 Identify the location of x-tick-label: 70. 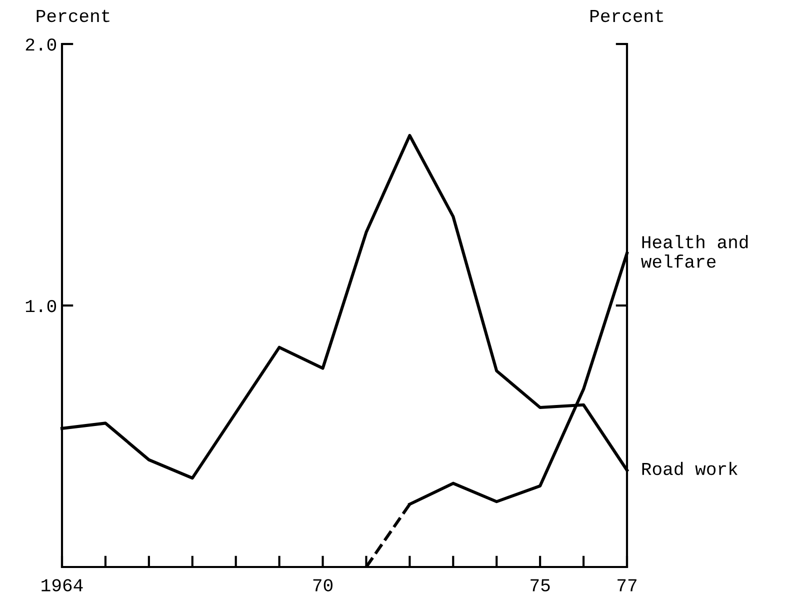
(322, 585).